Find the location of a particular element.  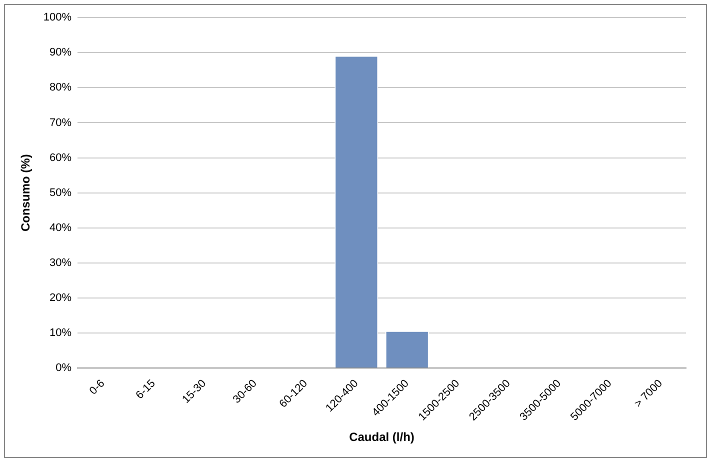

x-axis-title: Caudal (l/h) is located at coordinates (381, 437).